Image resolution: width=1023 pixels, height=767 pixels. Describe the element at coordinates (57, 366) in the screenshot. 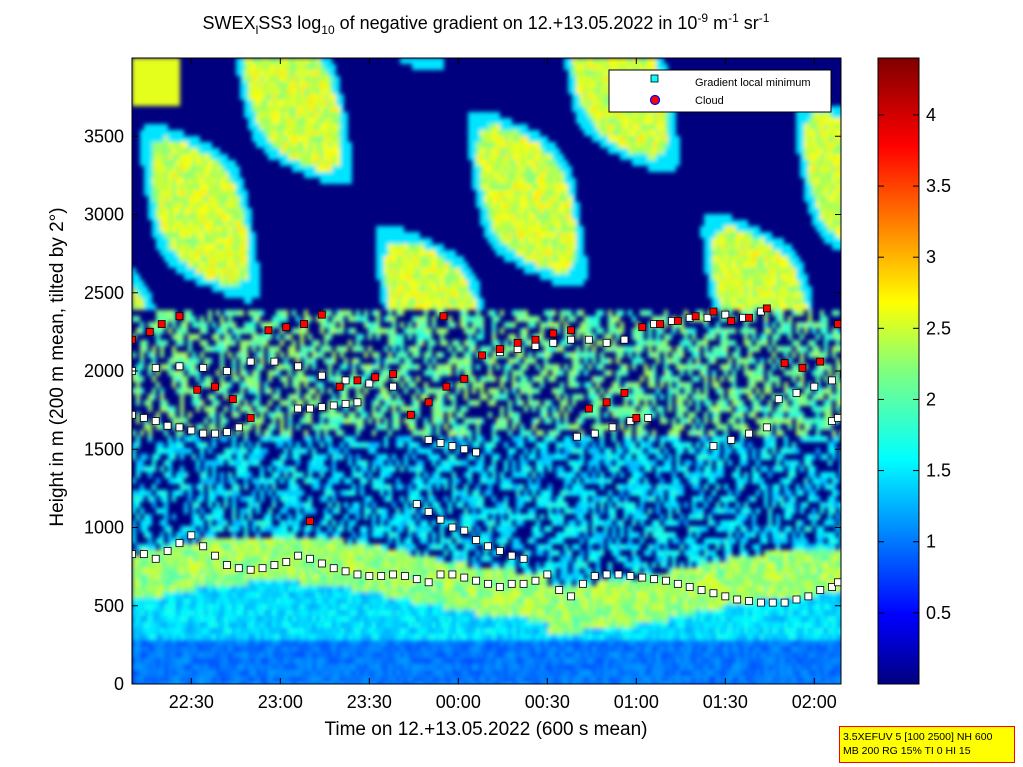

I see `y-axis-label: Height in m (200 m mean, tilted by 2°)` at that location.